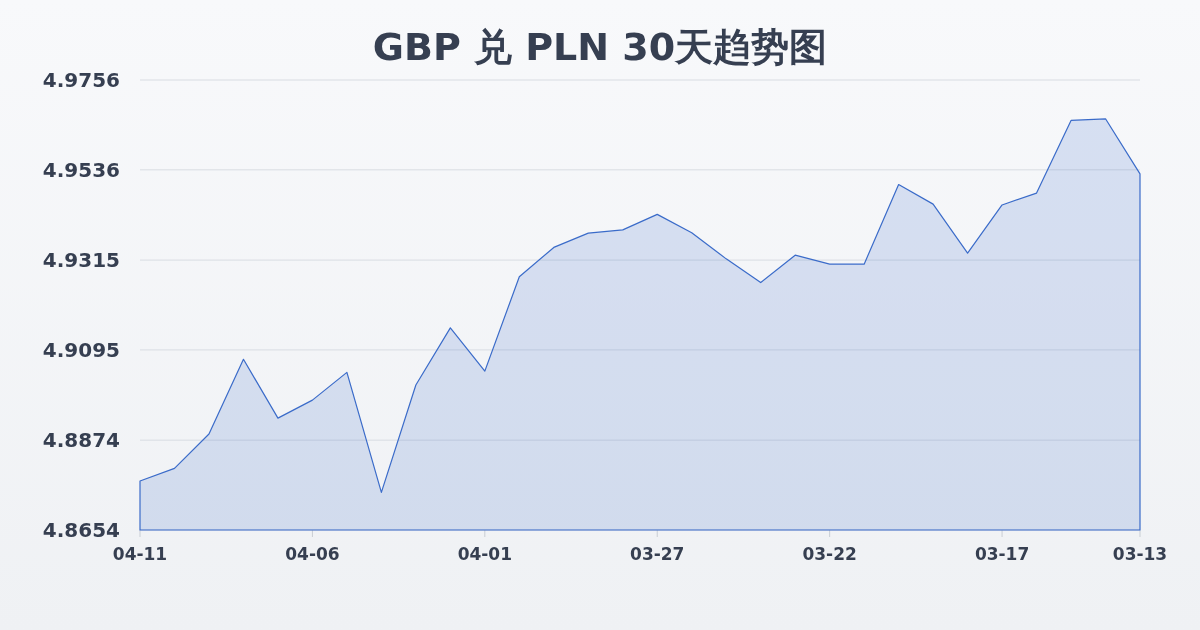 The width and height of the screenshot is (1200, 630). I want to click on x-tick-label: 04-11, so click(140, 554).